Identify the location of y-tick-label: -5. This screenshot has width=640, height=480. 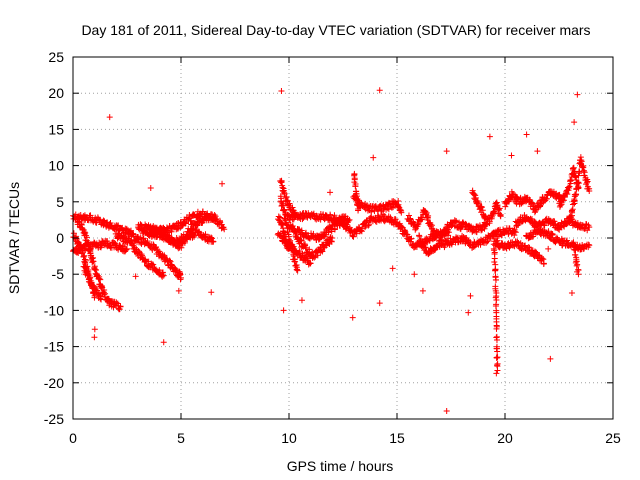
(58, 274).